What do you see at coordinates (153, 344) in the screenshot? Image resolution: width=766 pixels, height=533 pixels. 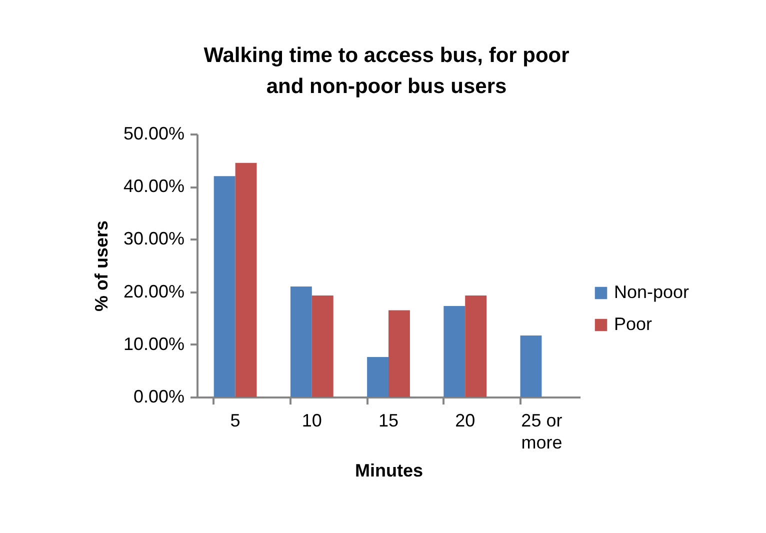 I see `y-tick-label: 10.00%` at bounding box center [153, 344].